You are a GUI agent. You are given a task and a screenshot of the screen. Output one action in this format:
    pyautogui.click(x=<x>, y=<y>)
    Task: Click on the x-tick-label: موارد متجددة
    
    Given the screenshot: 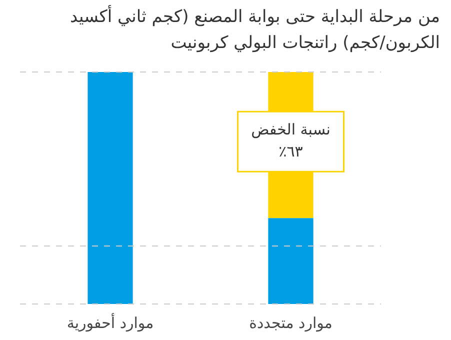 What is the action you would take?
    pyautogui.click(x=290, y=323)
    